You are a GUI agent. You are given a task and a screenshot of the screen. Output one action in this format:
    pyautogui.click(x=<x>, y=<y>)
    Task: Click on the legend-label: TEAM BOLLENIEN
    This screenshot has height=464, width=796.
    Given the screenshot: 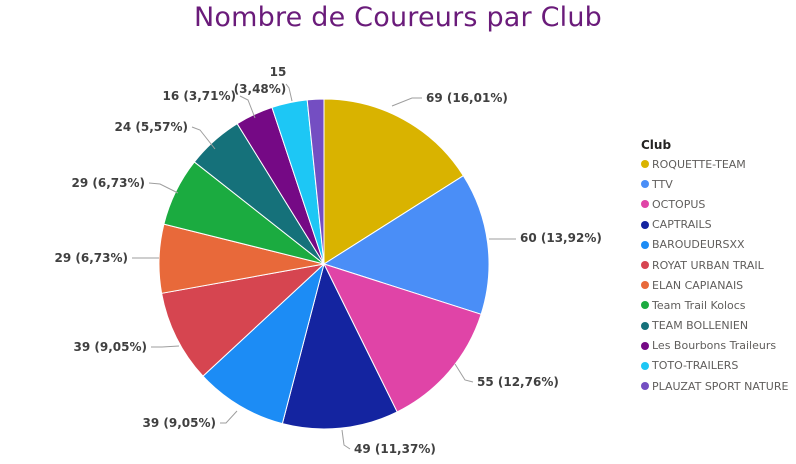 What is the action you would take?
    pyautogui.click(x=700, y=326)
    